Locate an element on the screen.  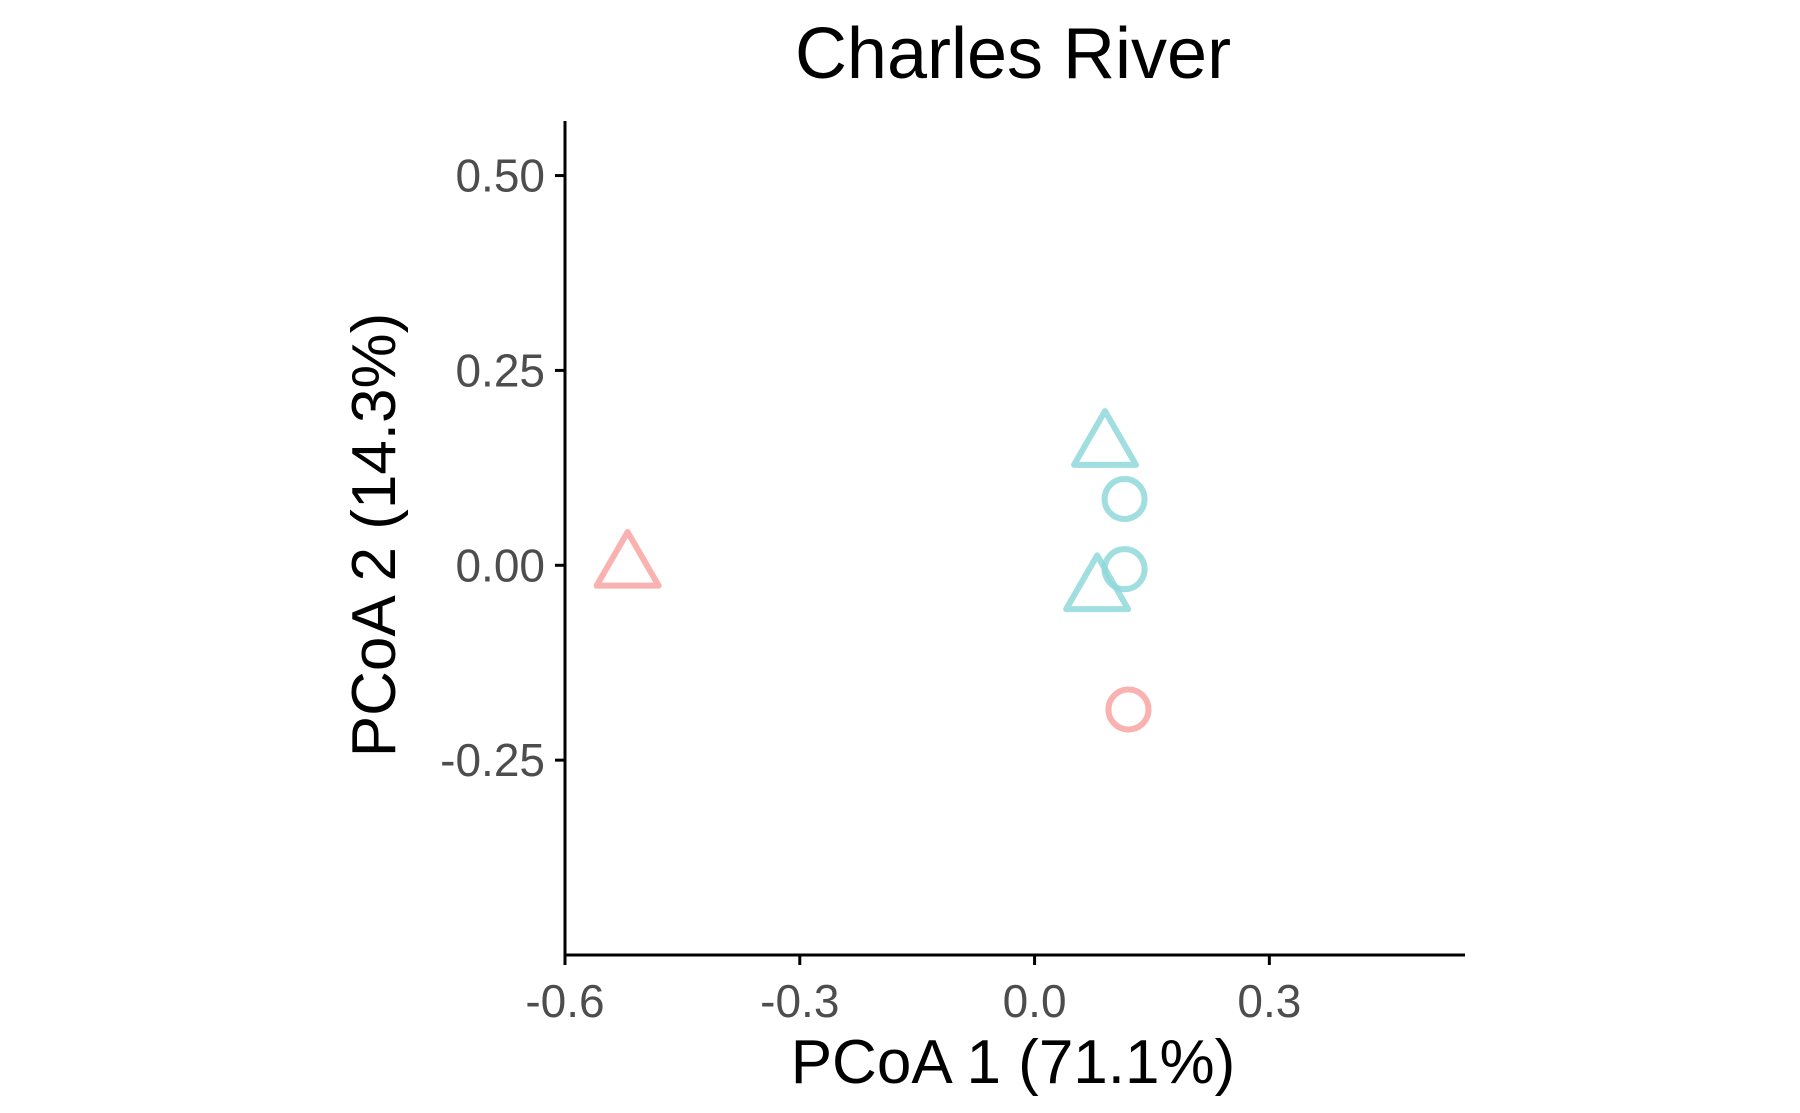
y-axis-title: PCoA 2 (14.3%) is located at coordinates (374, 535).